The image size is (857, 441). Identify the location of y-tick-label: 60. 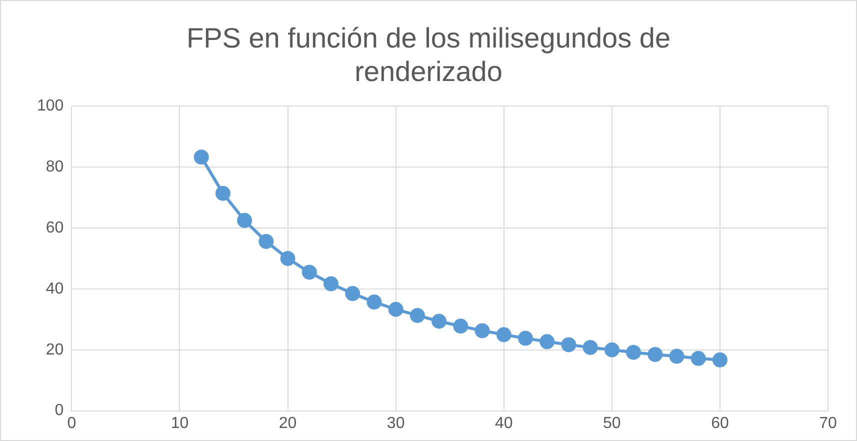
(55, 227).